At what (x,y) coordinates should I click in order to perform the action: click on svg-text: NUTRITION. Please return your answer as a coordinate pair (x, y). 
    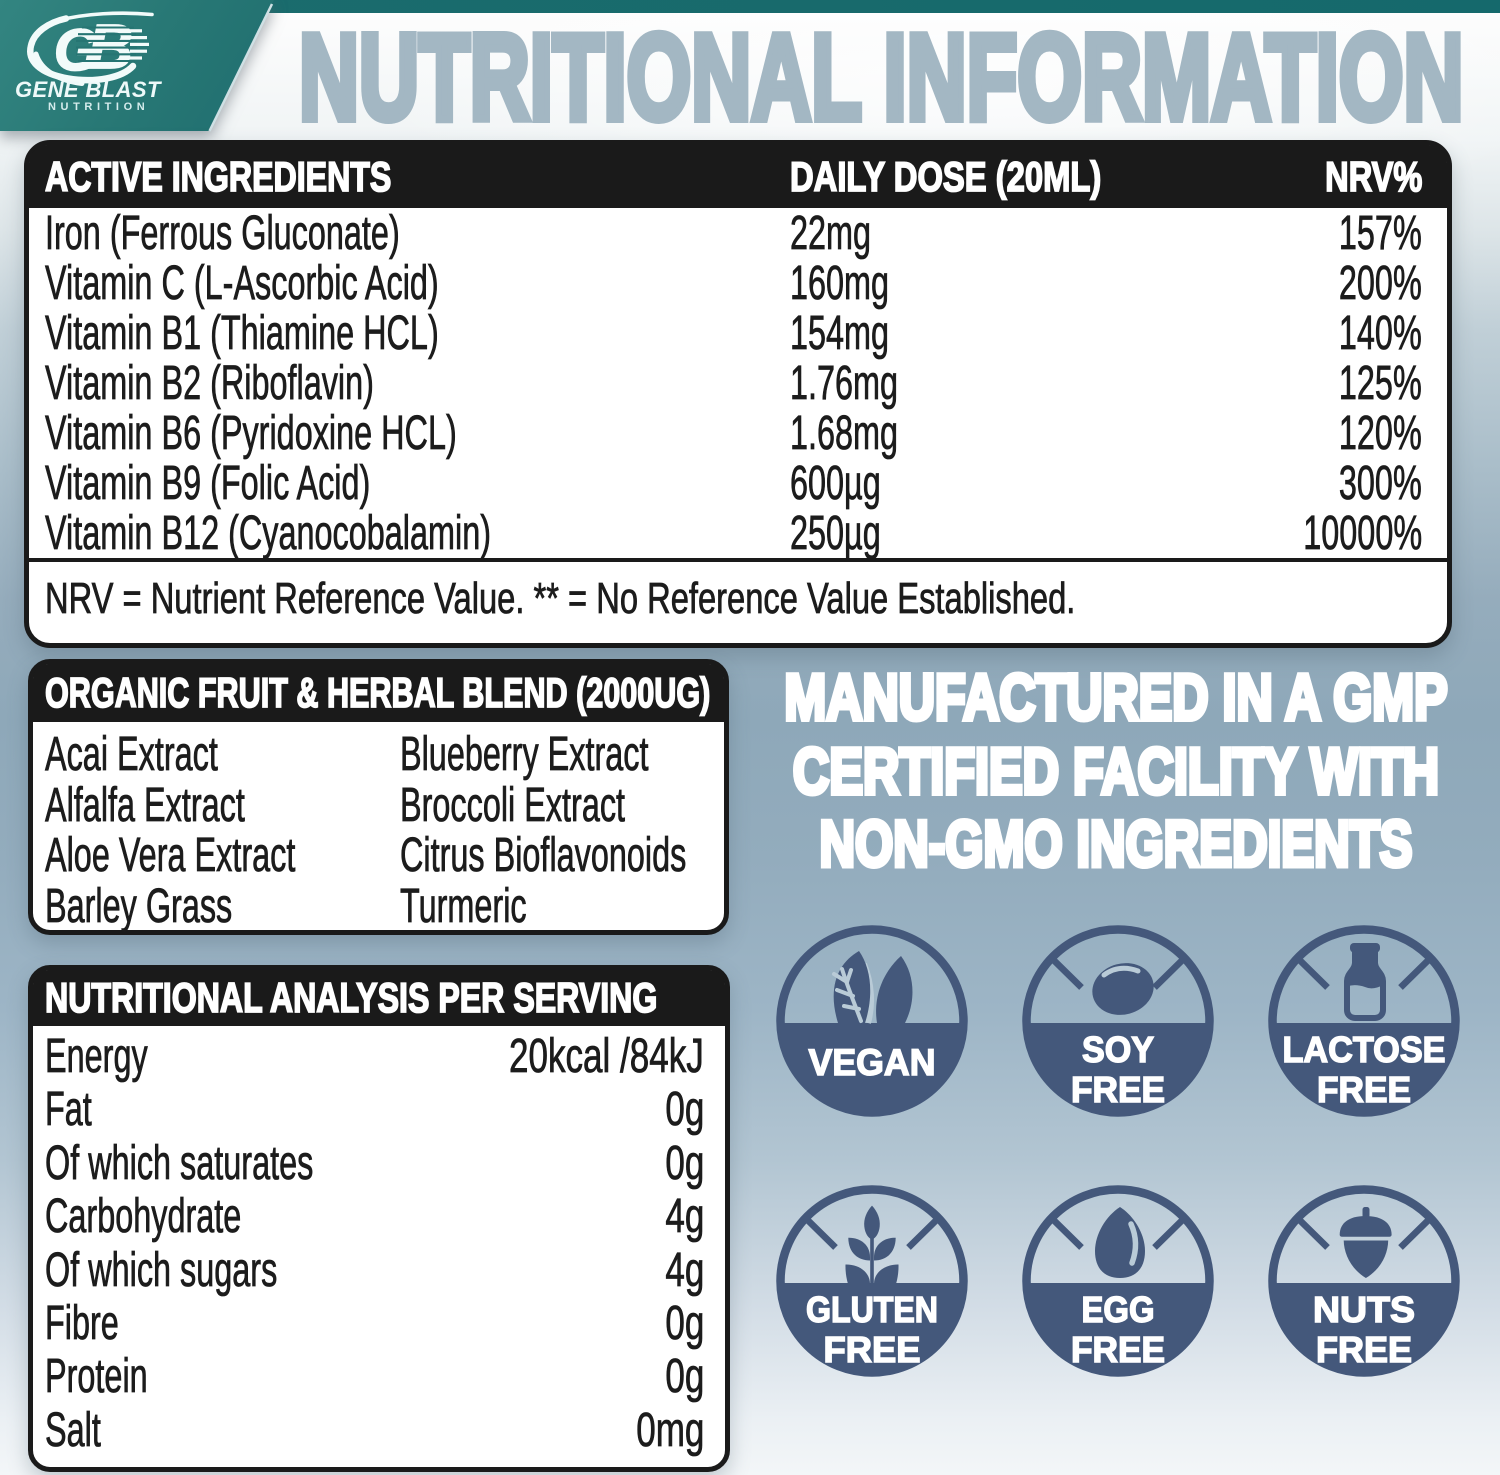
    Looking at the image, I should click on (98, 107).